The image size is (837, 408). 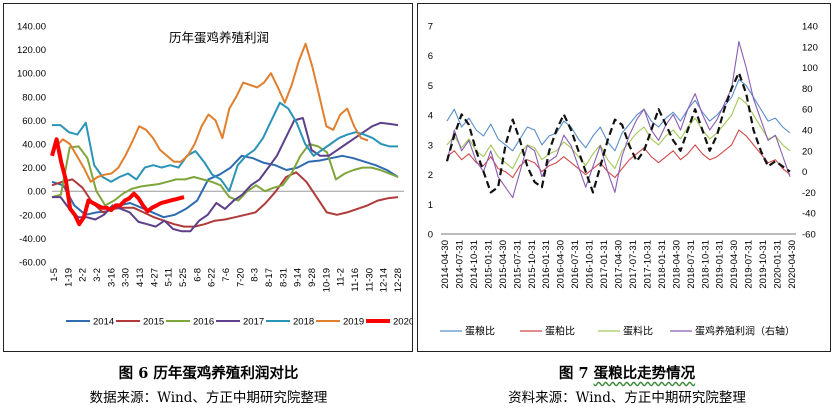 I want to click on x-tick-label: 2017-10-31, so click(x=647, y=264).